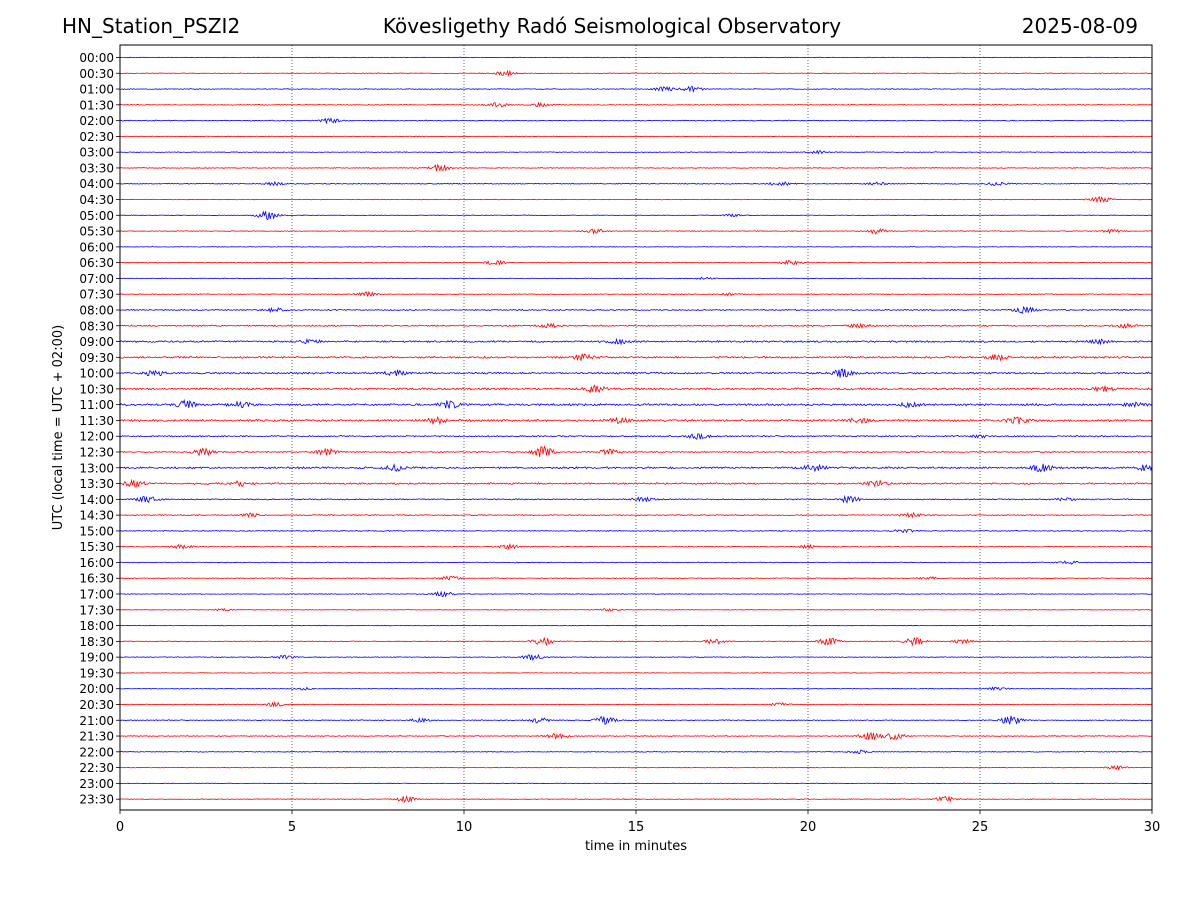  What do you see at coordinates (96, 800) in the screenshot?
I see `y-tick-label: 23:30` at bounding box center [96, 800].